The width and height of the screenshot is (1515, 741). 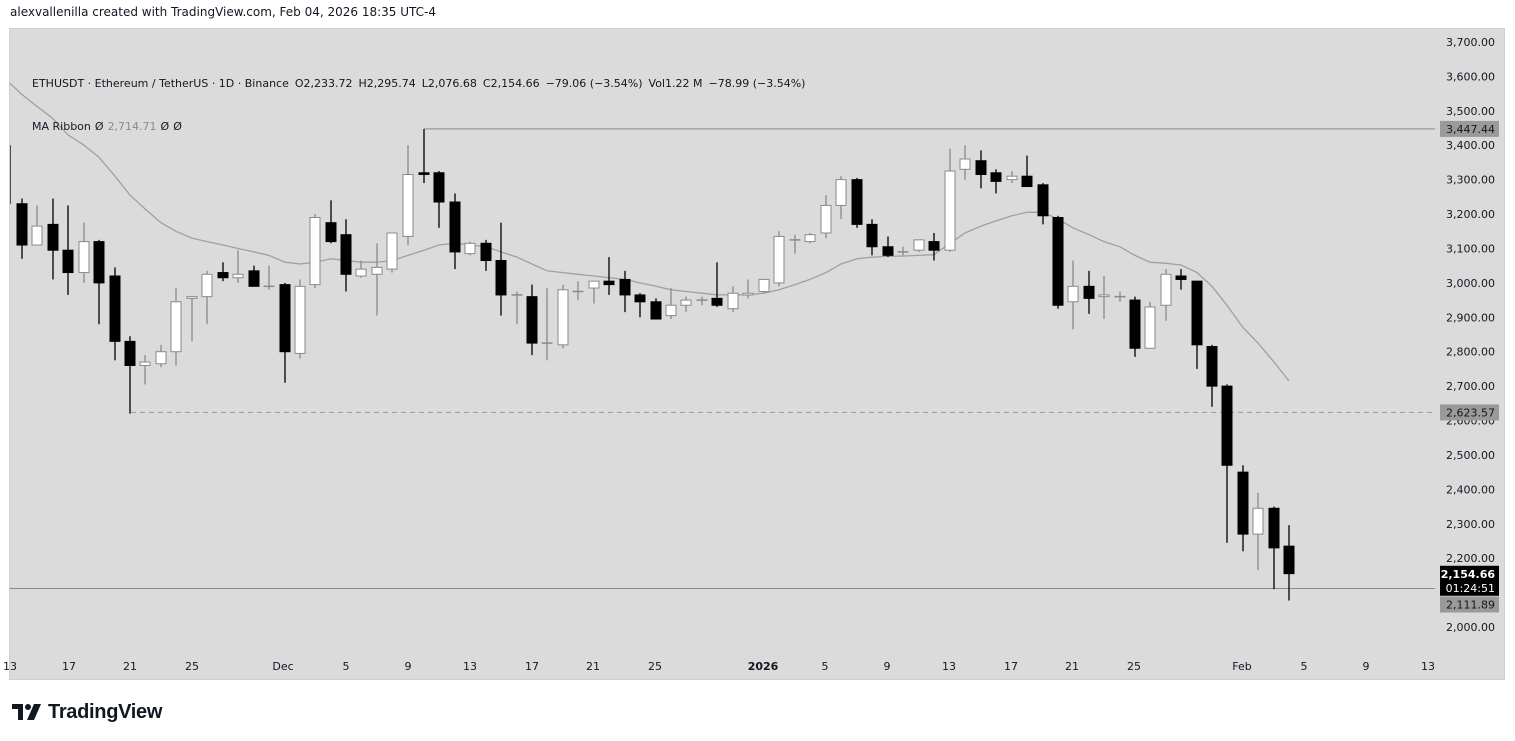 What do you see at coordinates (414, 118) in the screenshot?
I see `indicator-legend-row: MA Ribbon Ø 2,714.71 Ø Ø` at bounding box center [414, 118].